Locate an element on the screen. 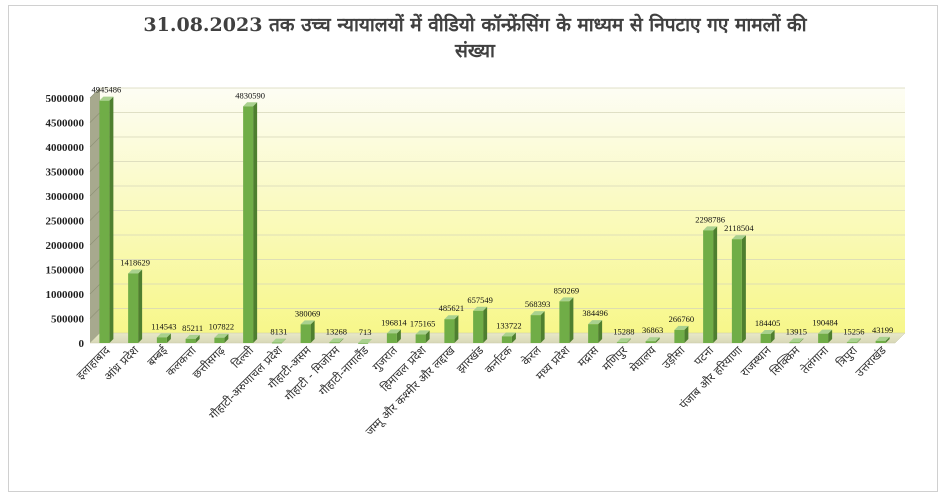 The height and width of the screenshot is (499, 950). data-label: 36863 is located at coordinates (652, 330).